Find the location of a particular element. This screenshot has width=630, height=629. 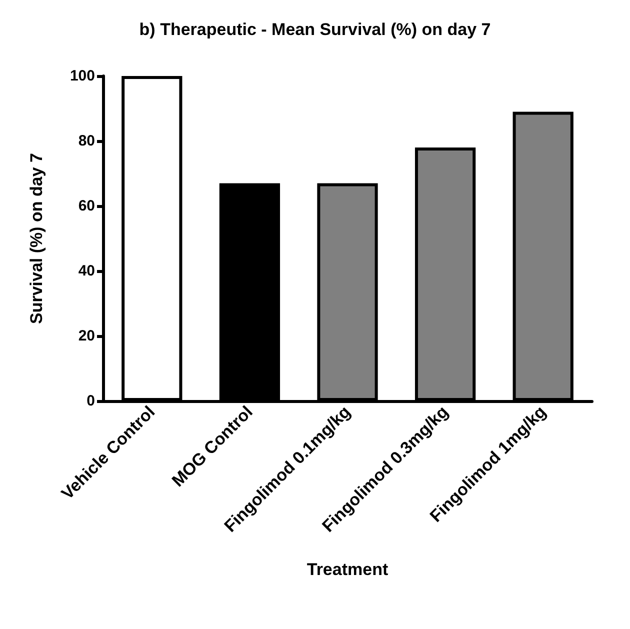

y-tick-label: 80 is located at coordinates (86, 141).